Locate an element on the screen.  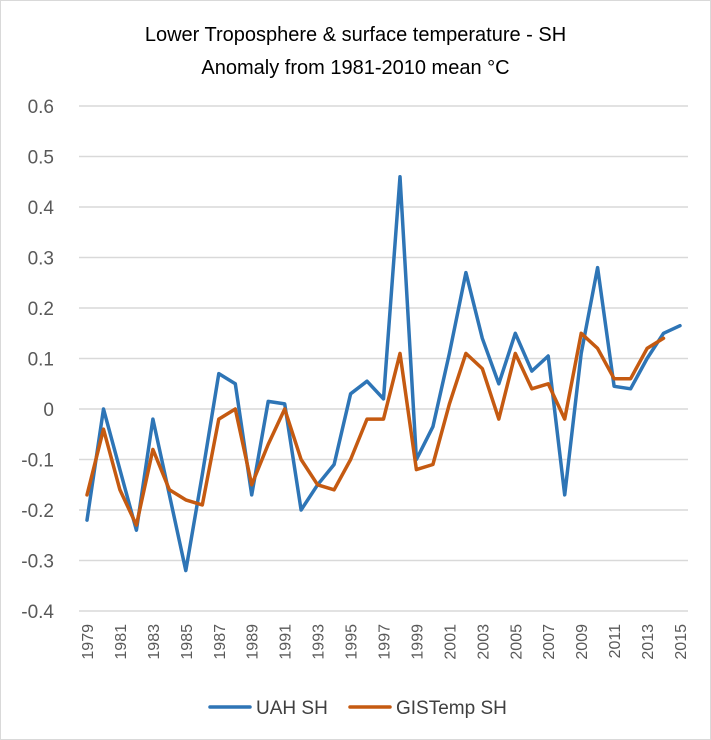
x-tick-label: 2015 is located at coordinates (681, 642).